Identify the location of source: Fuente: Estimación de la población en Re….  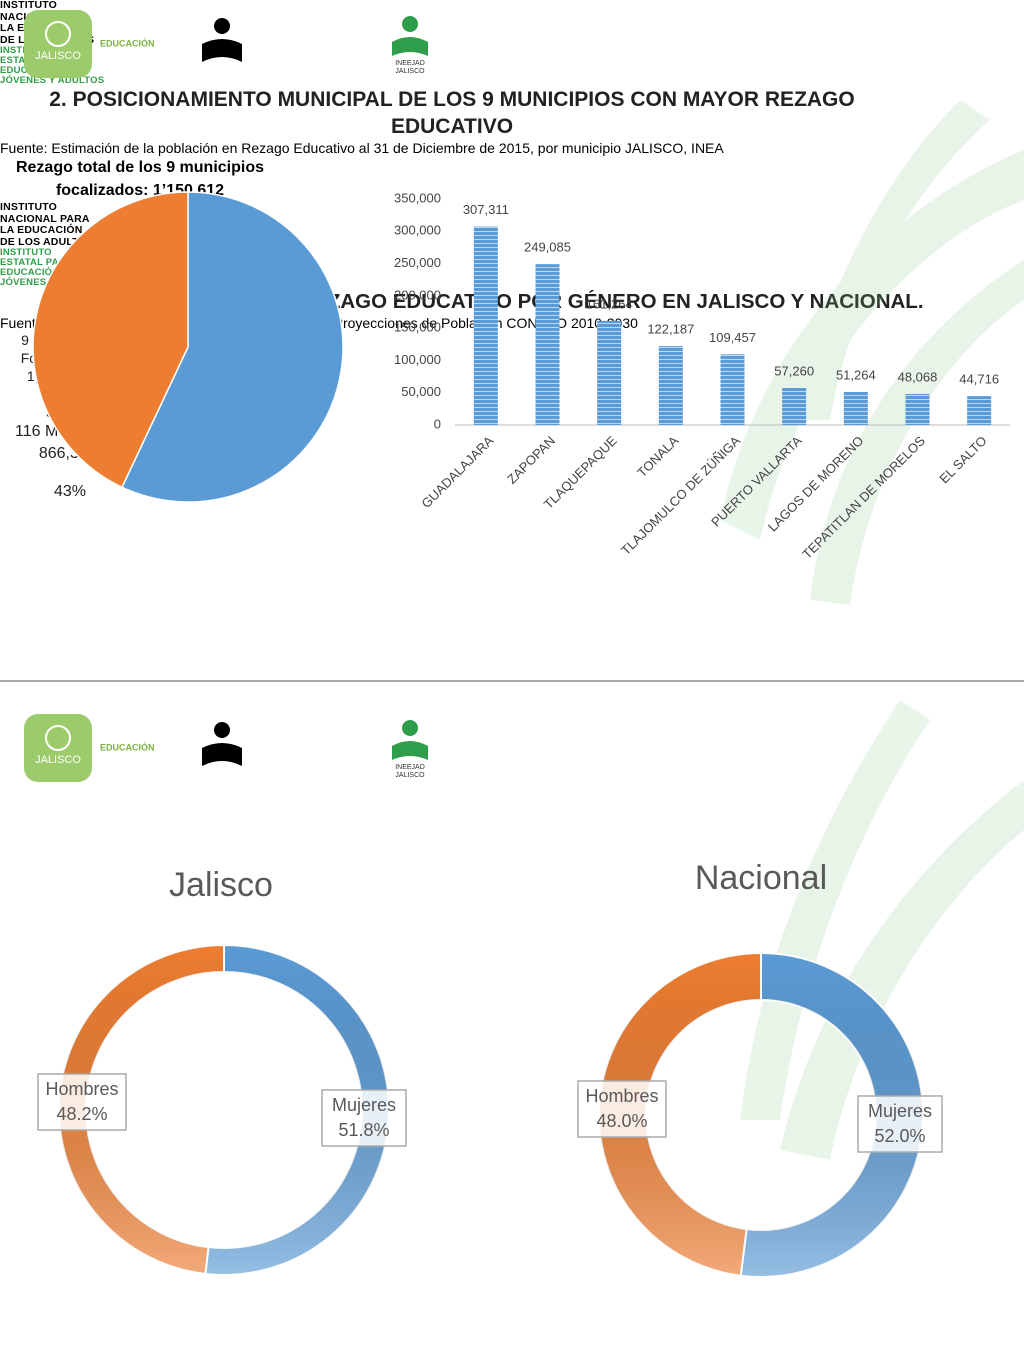
(362, 148).